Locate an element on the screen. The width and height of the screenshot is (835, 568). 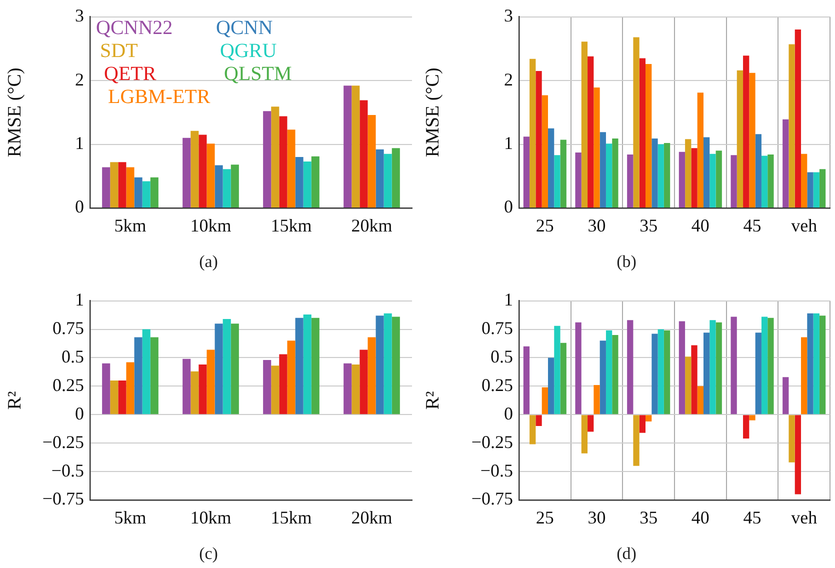
y-tick-label: 0 is located at coordinates (79, 206).